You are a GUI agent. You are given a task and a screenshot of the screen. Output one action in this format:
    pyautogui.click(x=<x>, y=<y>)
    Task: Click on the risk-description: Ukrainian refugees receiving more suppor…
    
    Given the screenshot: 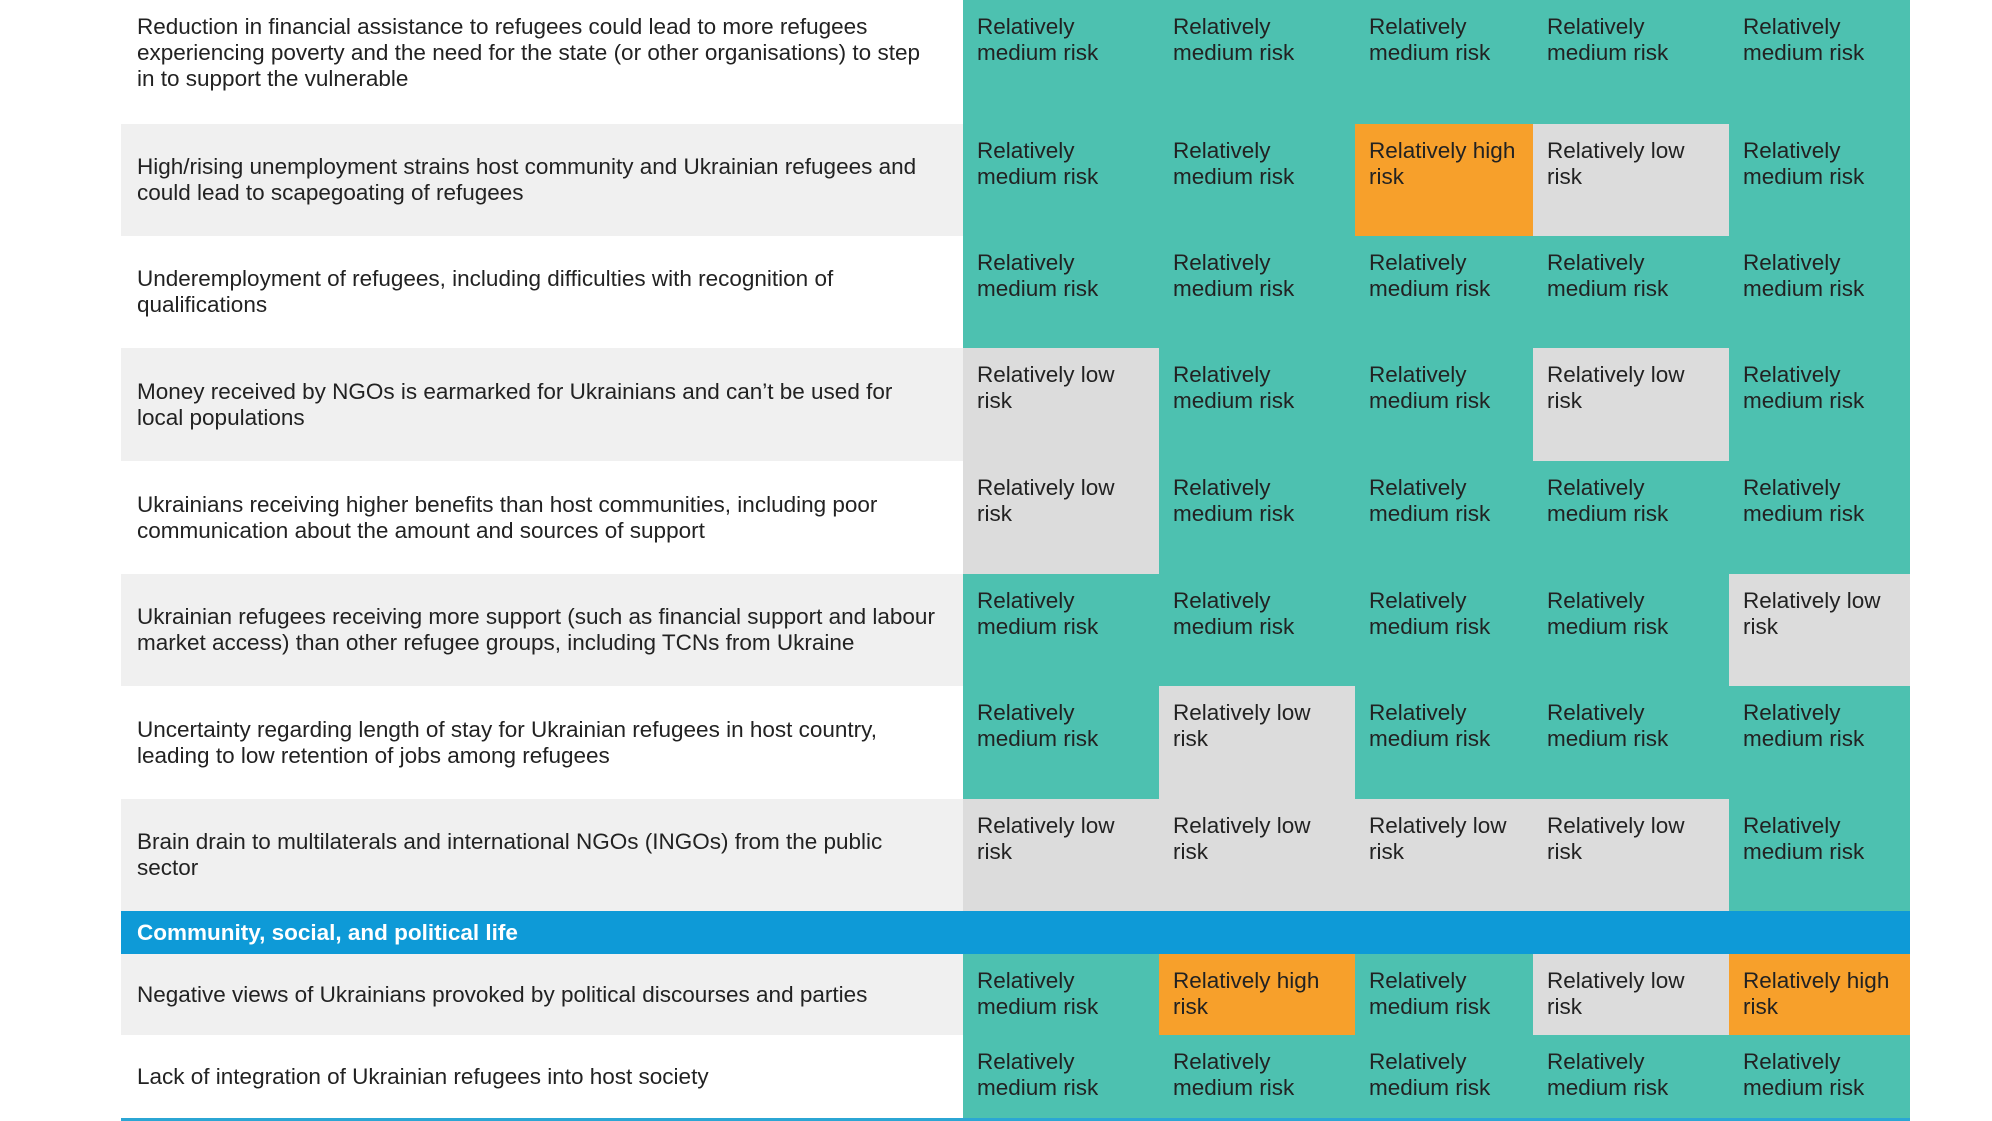 What is the action you would take?
    pyautogui.click(x=542, y=630)
    